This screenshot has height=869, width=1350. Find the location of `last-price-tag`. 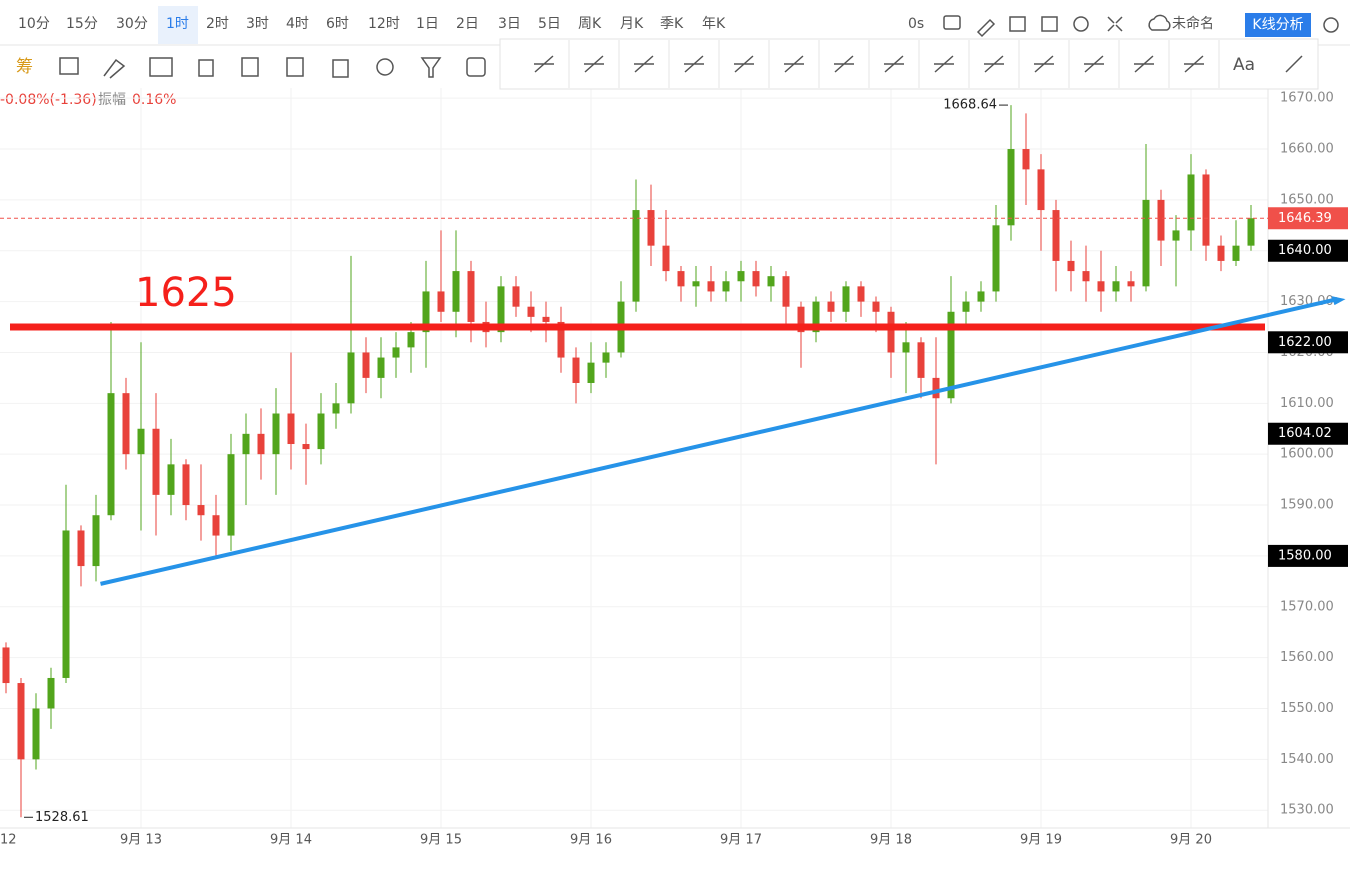

last-price-tag is located at coordinates (1308, 218).